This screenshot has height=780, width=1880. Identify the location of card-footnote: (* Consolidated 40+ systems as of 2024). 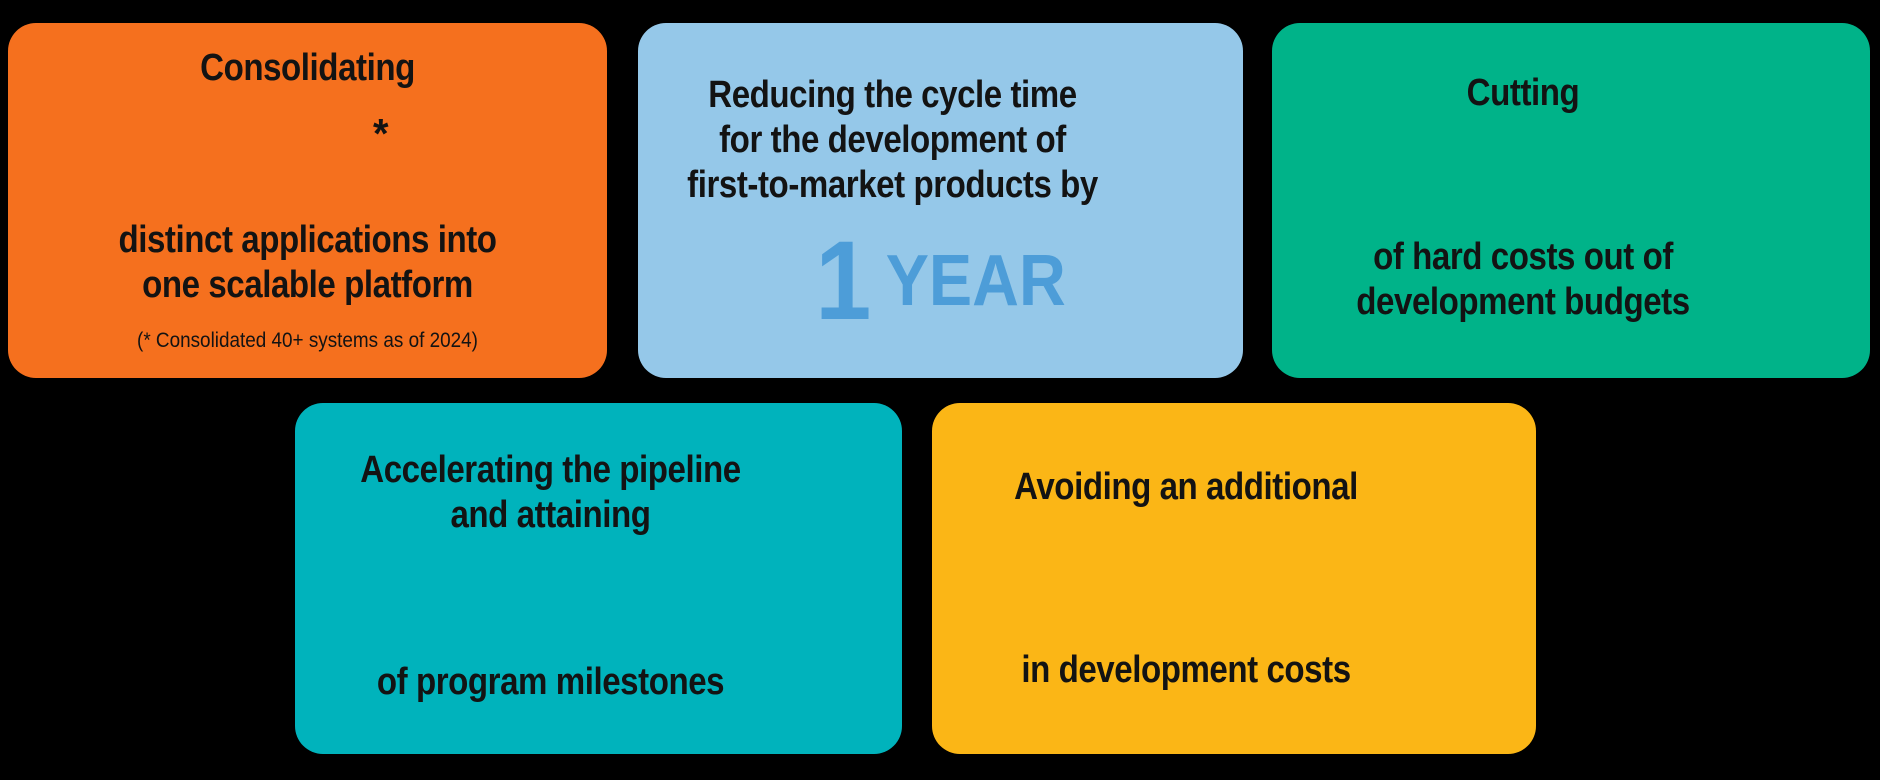
(307, 340).